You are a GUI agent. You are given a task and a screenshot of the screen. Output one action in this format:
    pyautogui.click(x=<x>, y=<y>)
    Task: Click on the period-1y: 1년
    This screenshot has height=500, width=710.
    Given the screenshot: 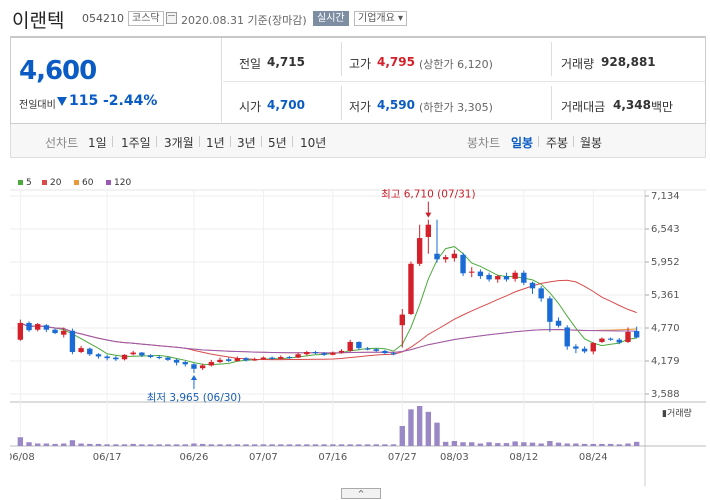 What is the action you would take?
    pyautogui.click(x=215, y=143)
    